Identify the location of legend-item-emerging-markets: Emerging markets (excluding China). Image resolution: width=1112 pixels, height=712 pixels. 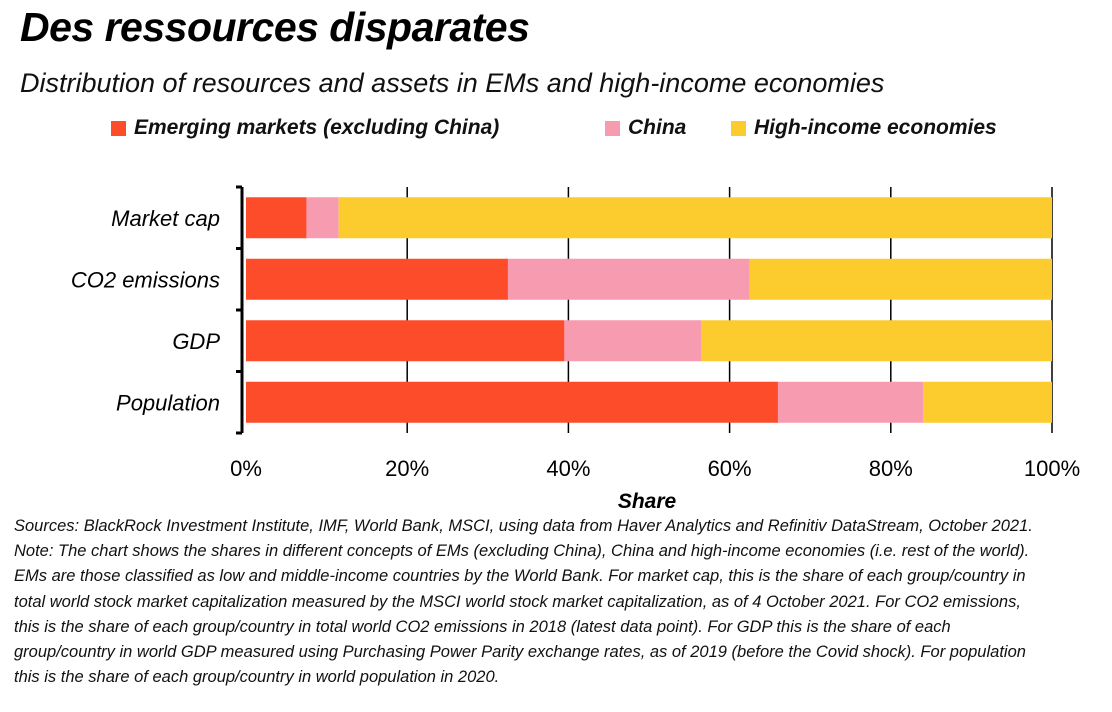
(305, 128).